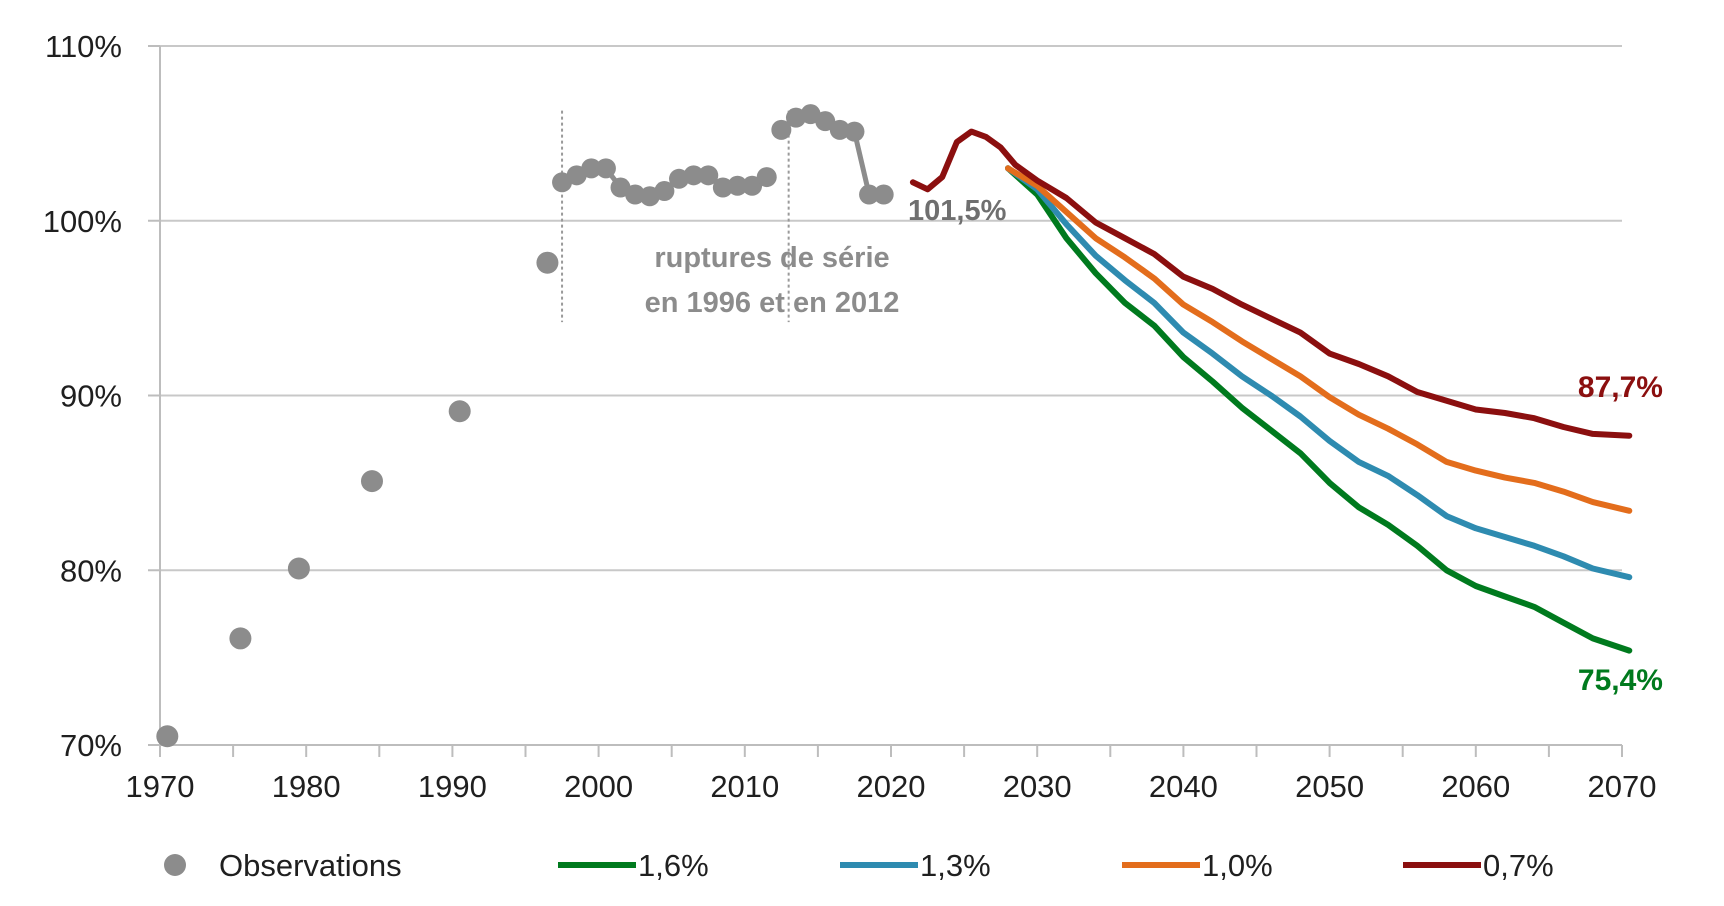 The image size is (1724, 906). What do you see at coordinates (452, 786) in the screenshot?
I see `x-tick-label: 1990` at bounding box center [452, 786].